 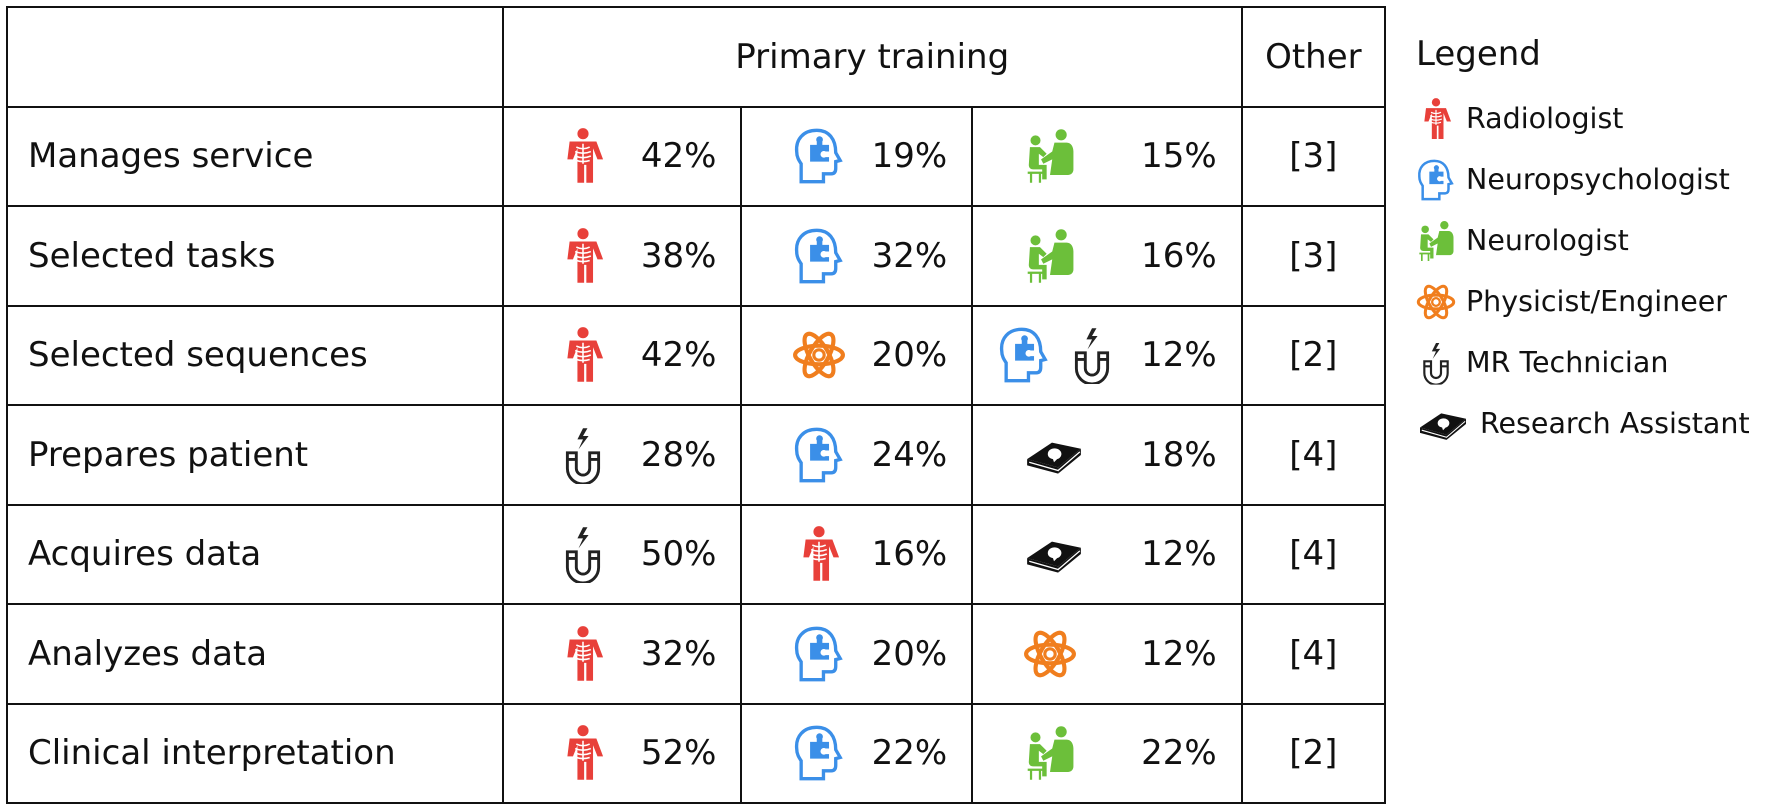 I want to click on legend-label: Neurologist, so click(x=1547, y=240).